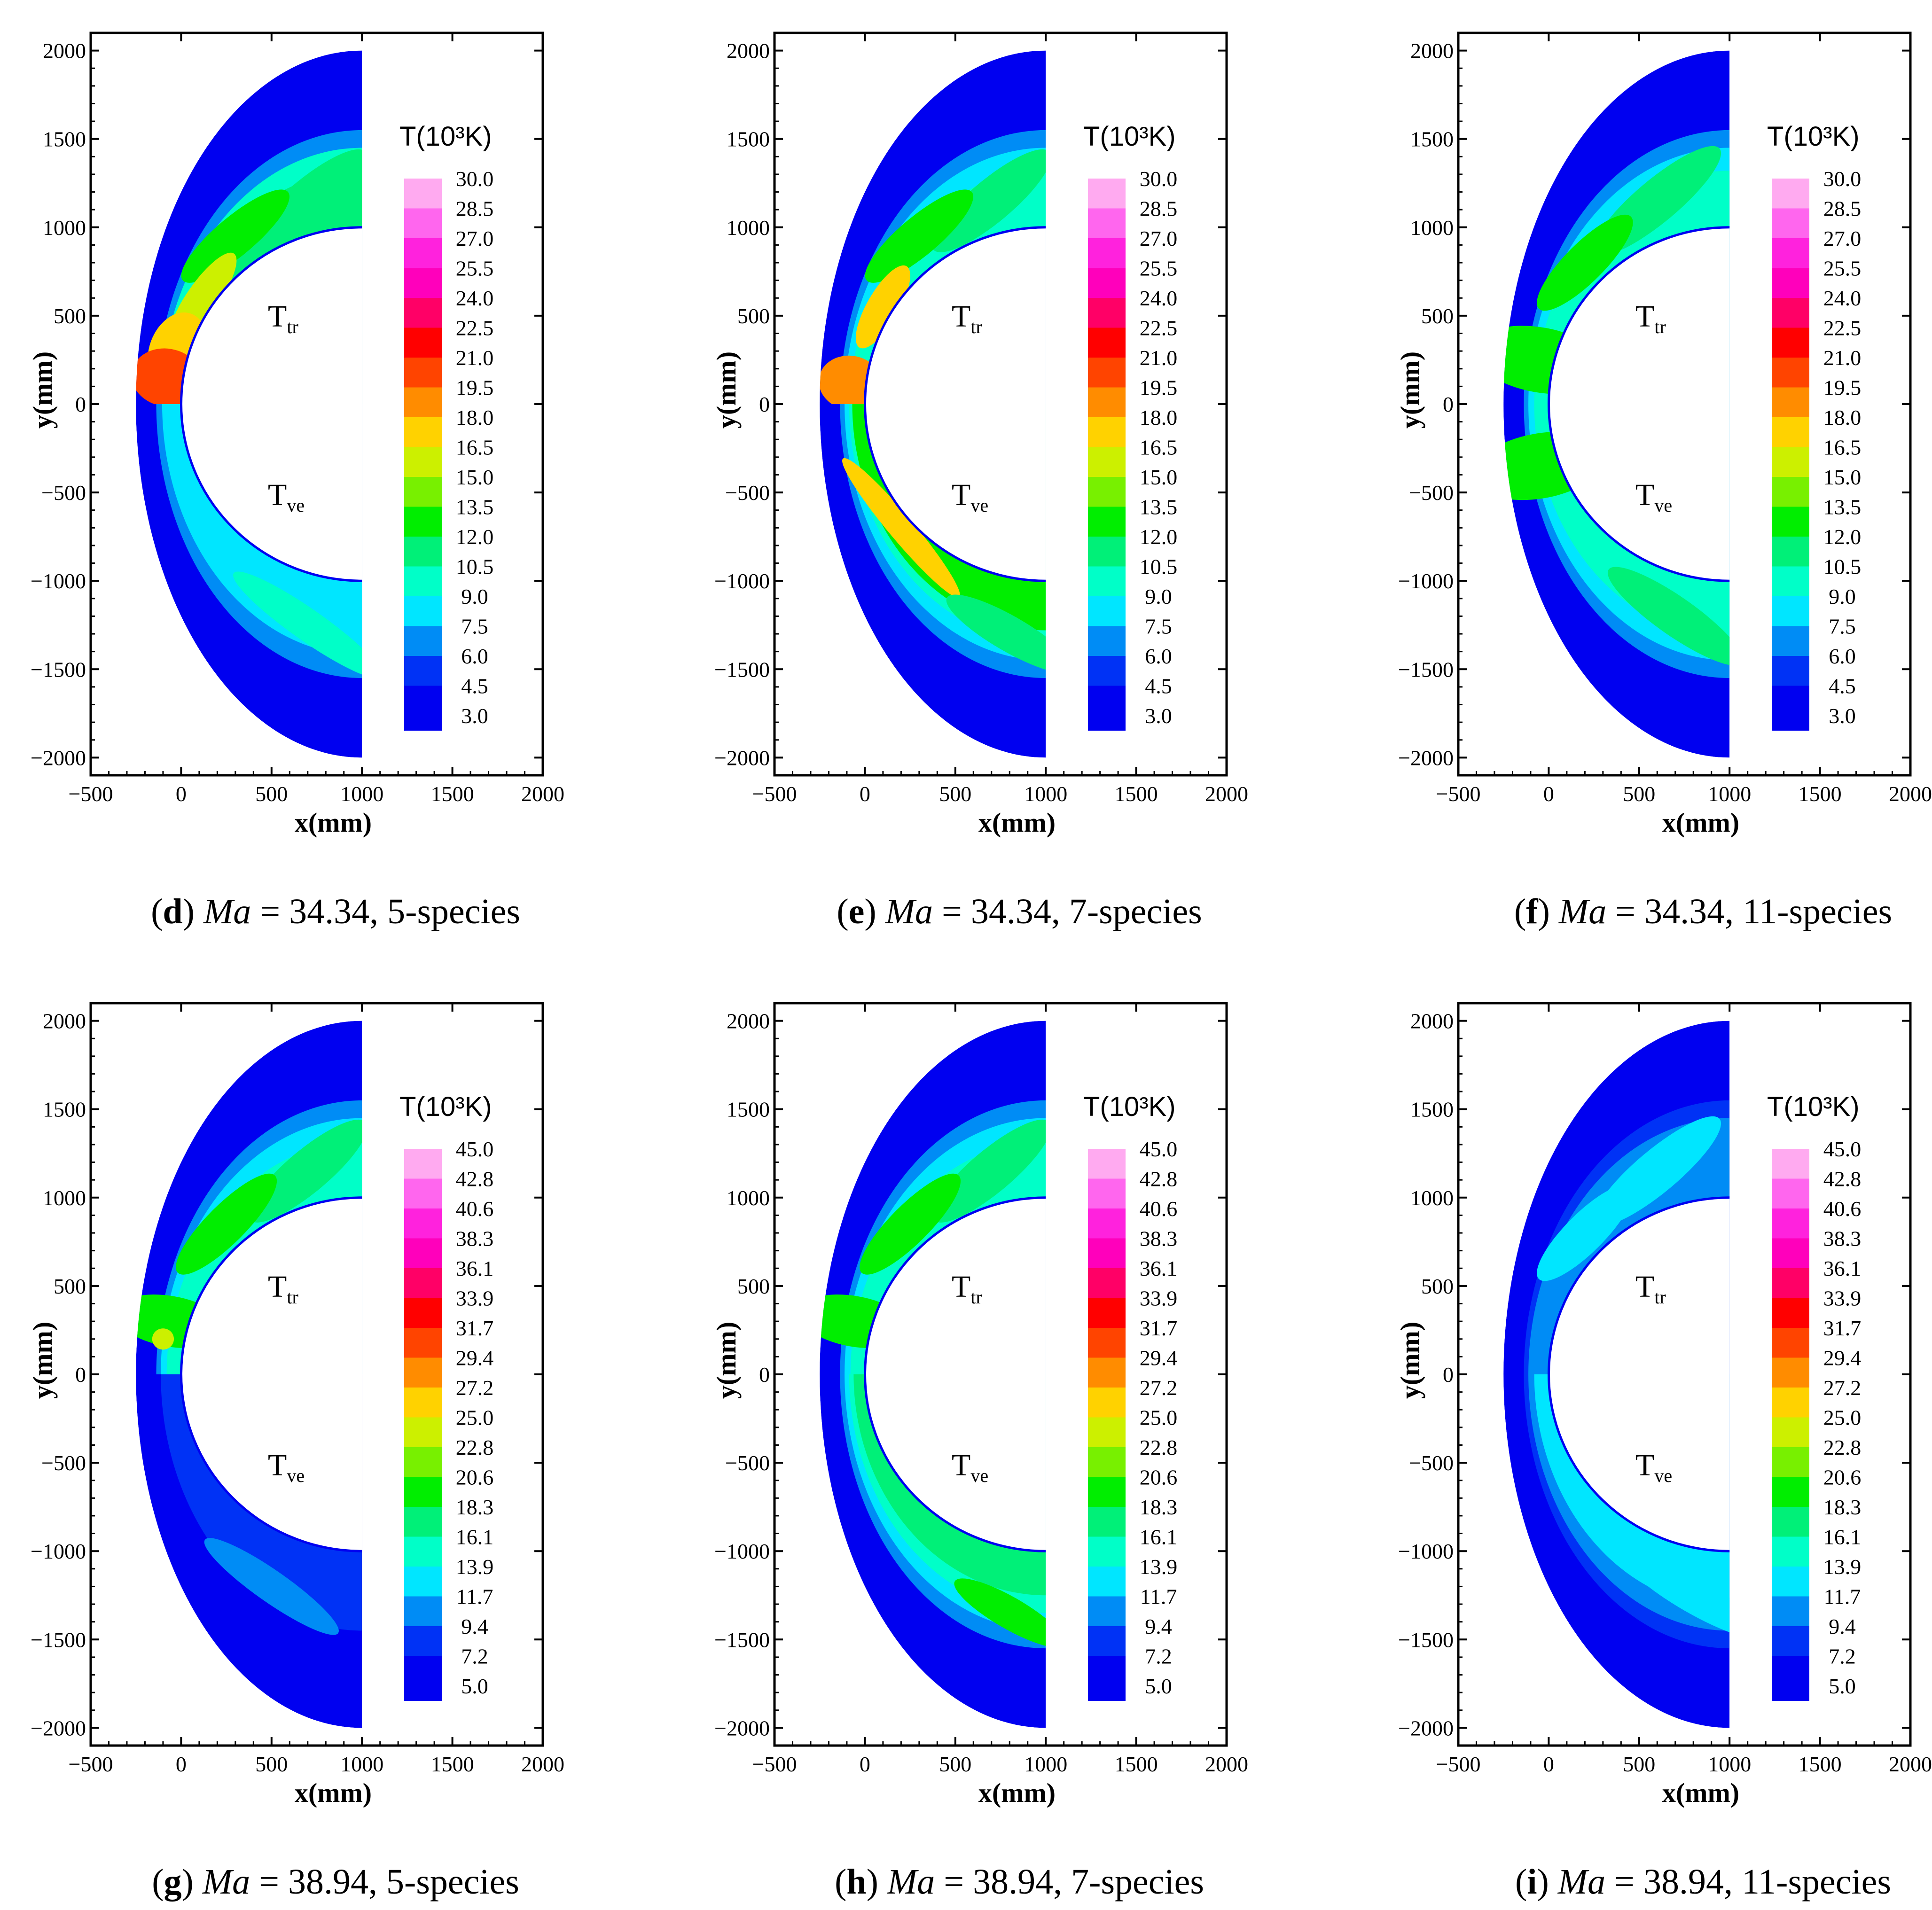 The image size is (1932, 1910). Describe the element at coordinates (1432, 1198) in the screenshot. I see `y-tick-label: 1000` at that location.